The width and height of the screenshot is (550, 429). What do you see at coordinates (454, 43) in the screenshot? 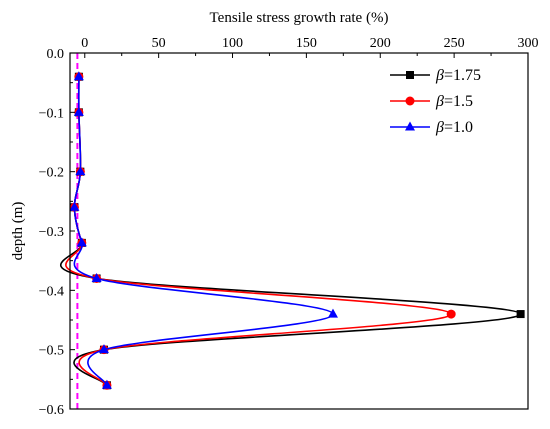
I see `x-tick-label: 250` at bounding box center [454, 43].